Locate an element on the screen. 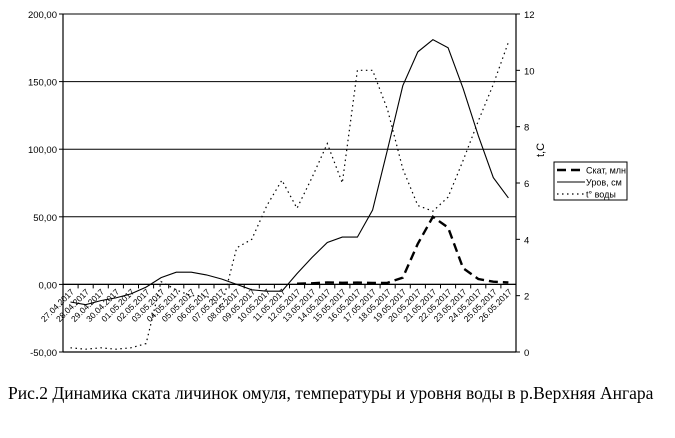 The image size is (675, 438). right-tick-label: 8 is located at coordinates (526, 128).